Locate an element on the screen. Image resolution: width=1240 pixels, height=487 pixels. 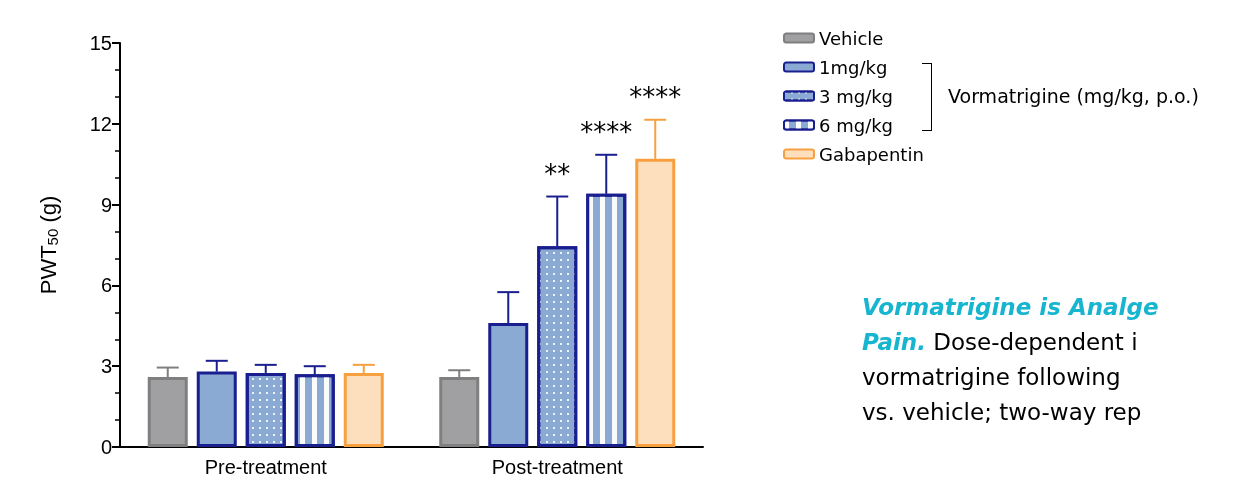
legend-label: Vehicle is located at coordinates (851, 38).